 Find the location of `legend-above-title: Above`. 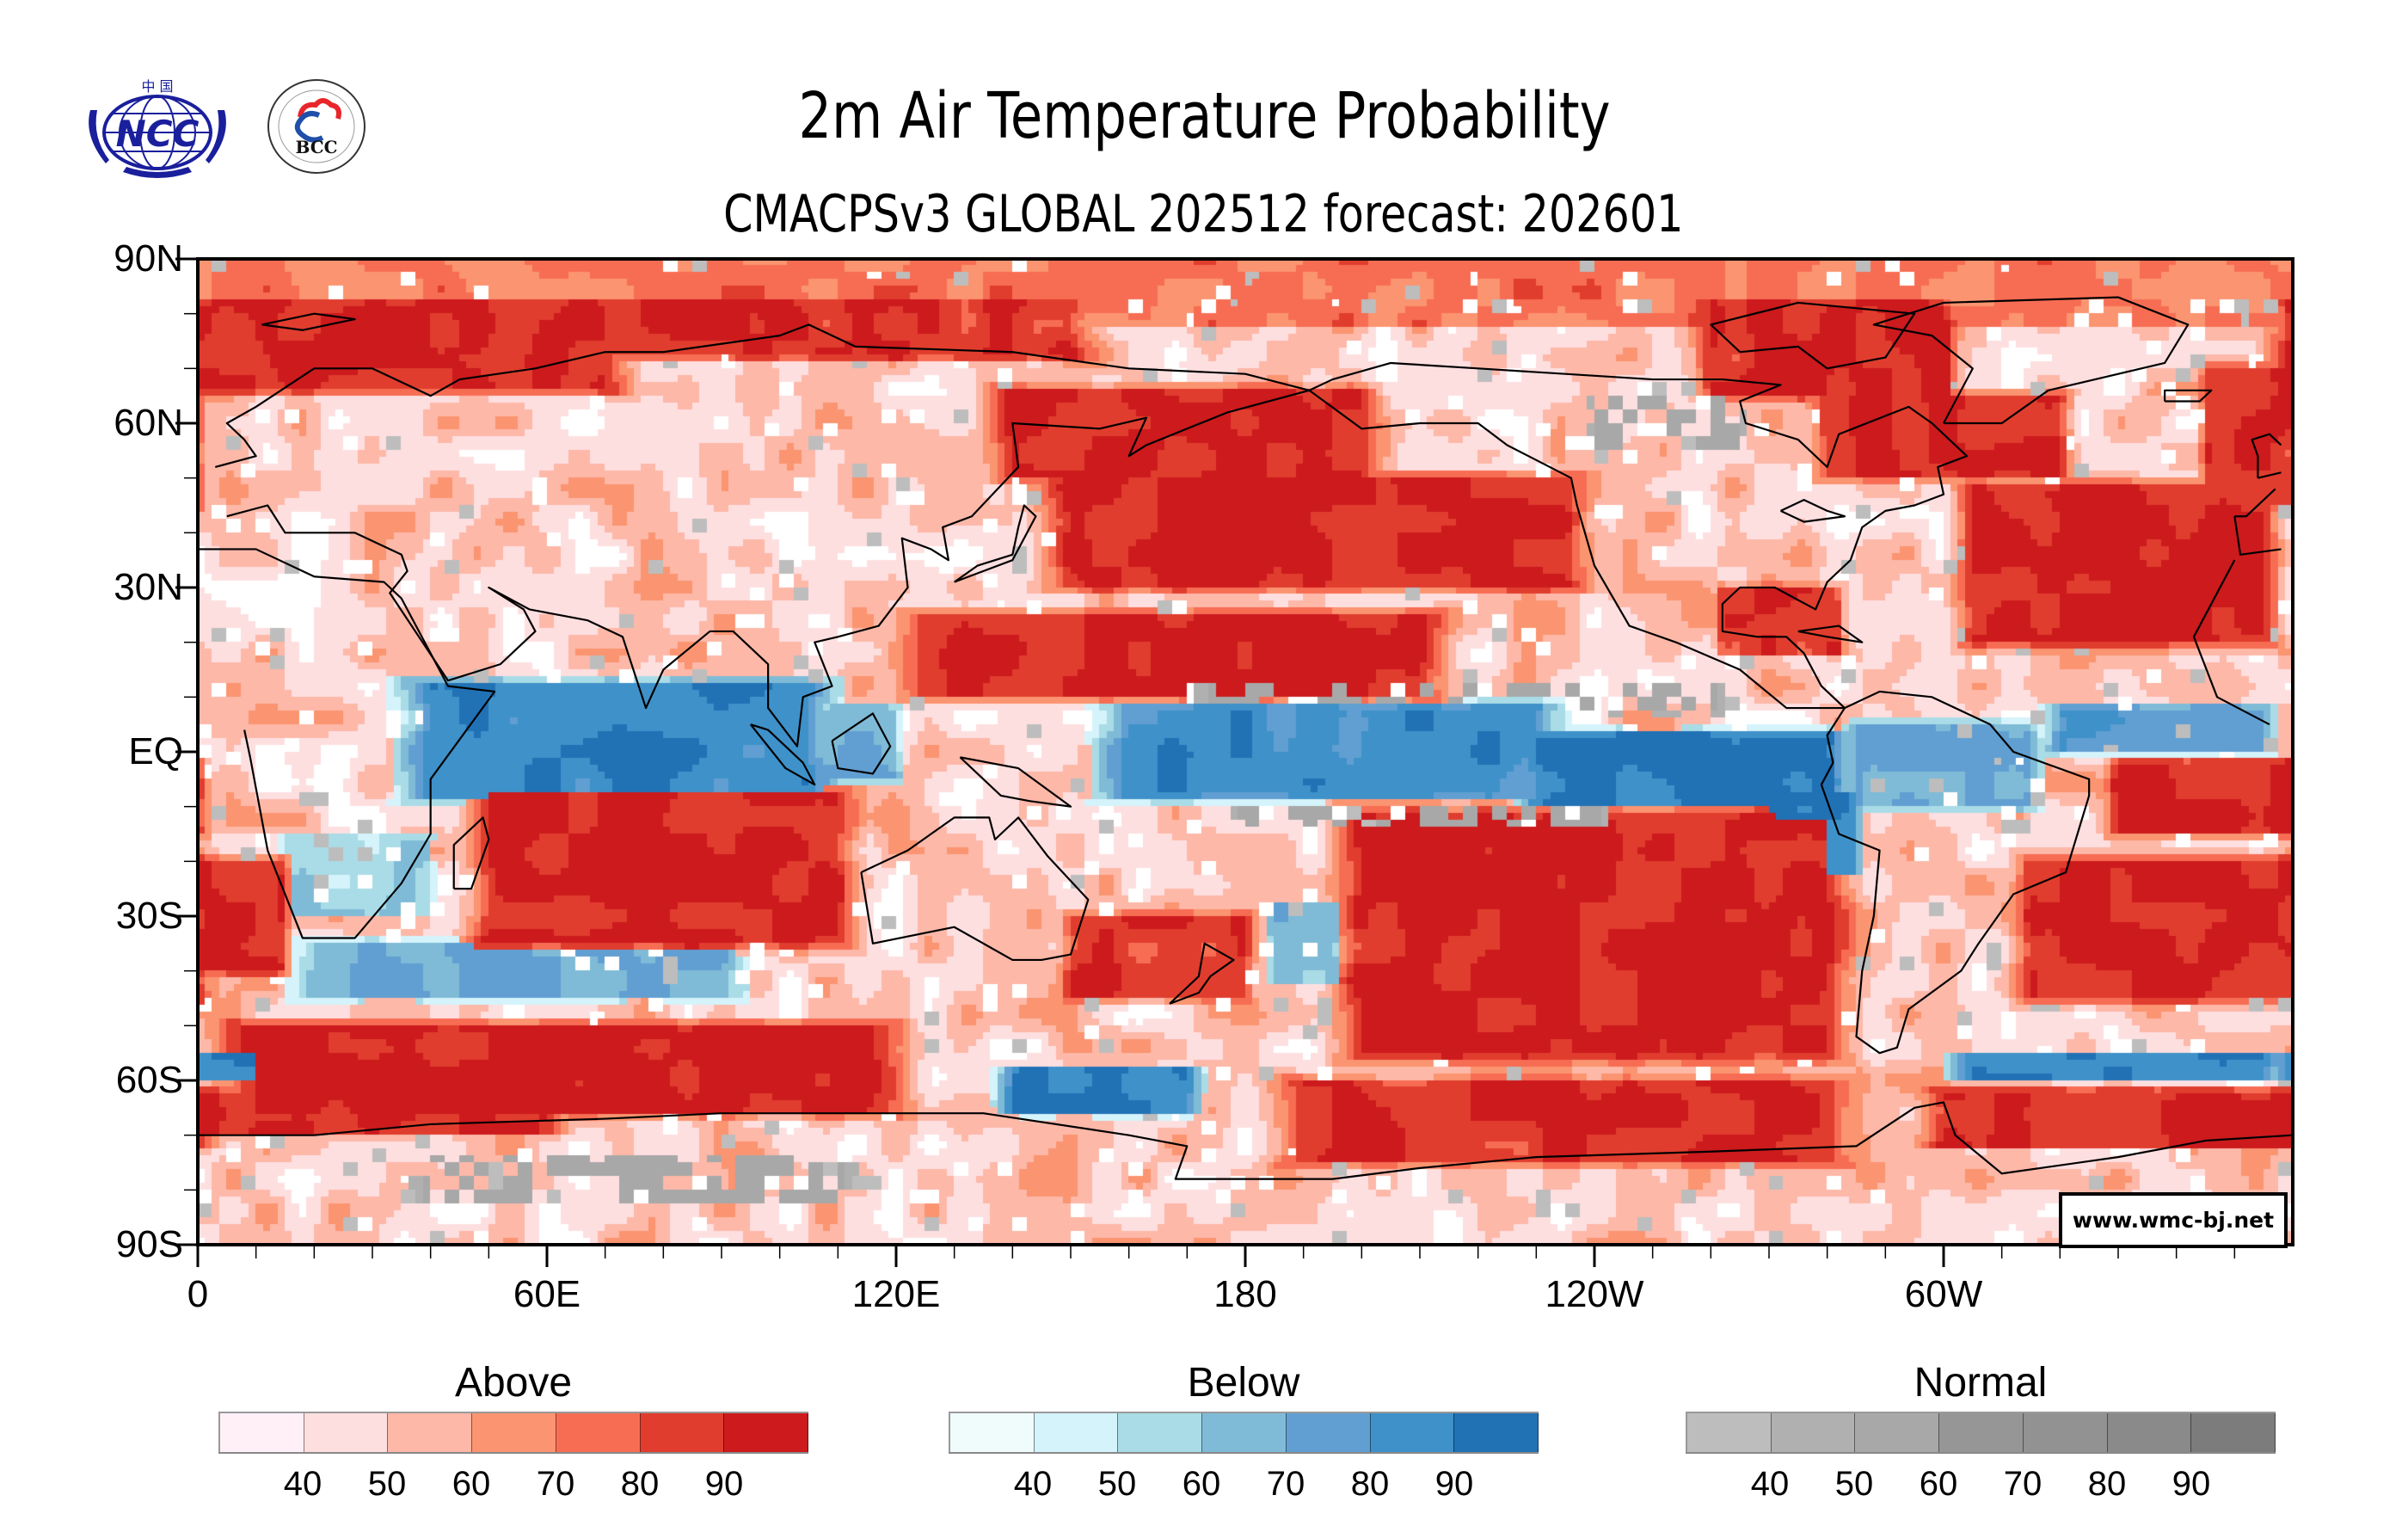

legend-above-title: Above is located at coordinates (513, 1383).